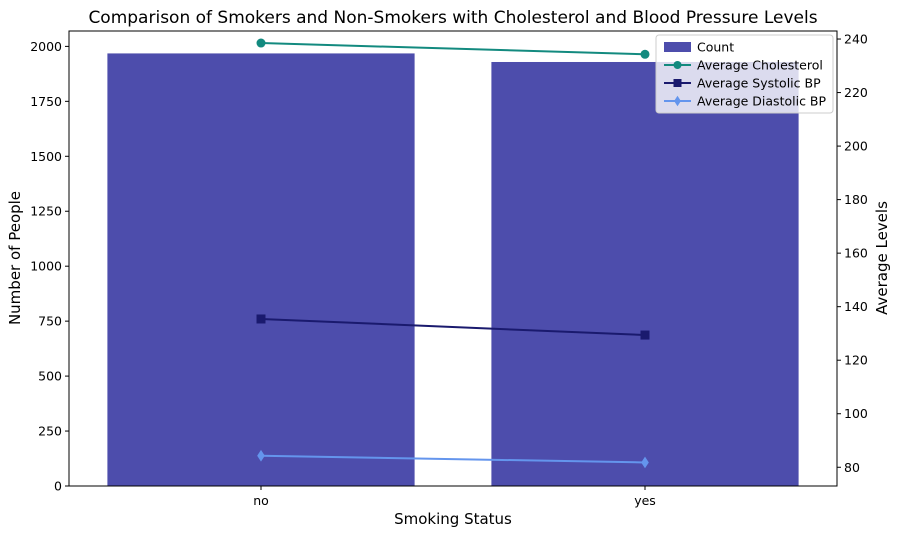 The image size is (900, 540). Describe the element at coordinates (715, 47) in the screenshot. I see `legend-label: Count` at that location.